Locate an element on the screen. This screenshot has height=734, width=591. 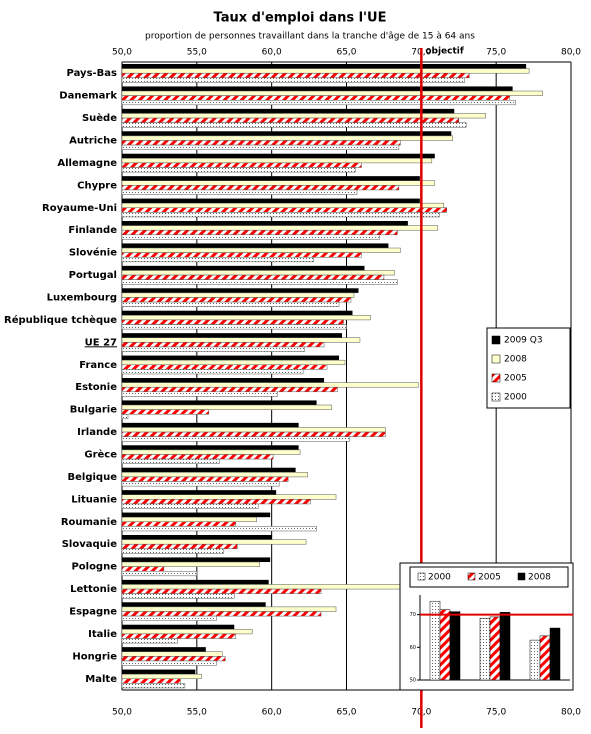
legend-box is located at coordinates (528, 368).